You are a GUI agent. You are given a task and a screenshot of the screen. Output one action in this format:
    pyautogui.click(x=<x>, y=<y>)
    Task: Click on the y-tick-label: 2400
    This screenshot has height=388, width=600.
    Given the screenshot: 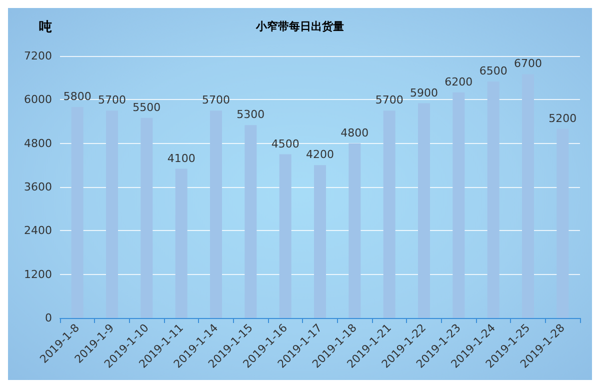 What is the action you would take?
    pyautogui.click(x=38, y=231)
    